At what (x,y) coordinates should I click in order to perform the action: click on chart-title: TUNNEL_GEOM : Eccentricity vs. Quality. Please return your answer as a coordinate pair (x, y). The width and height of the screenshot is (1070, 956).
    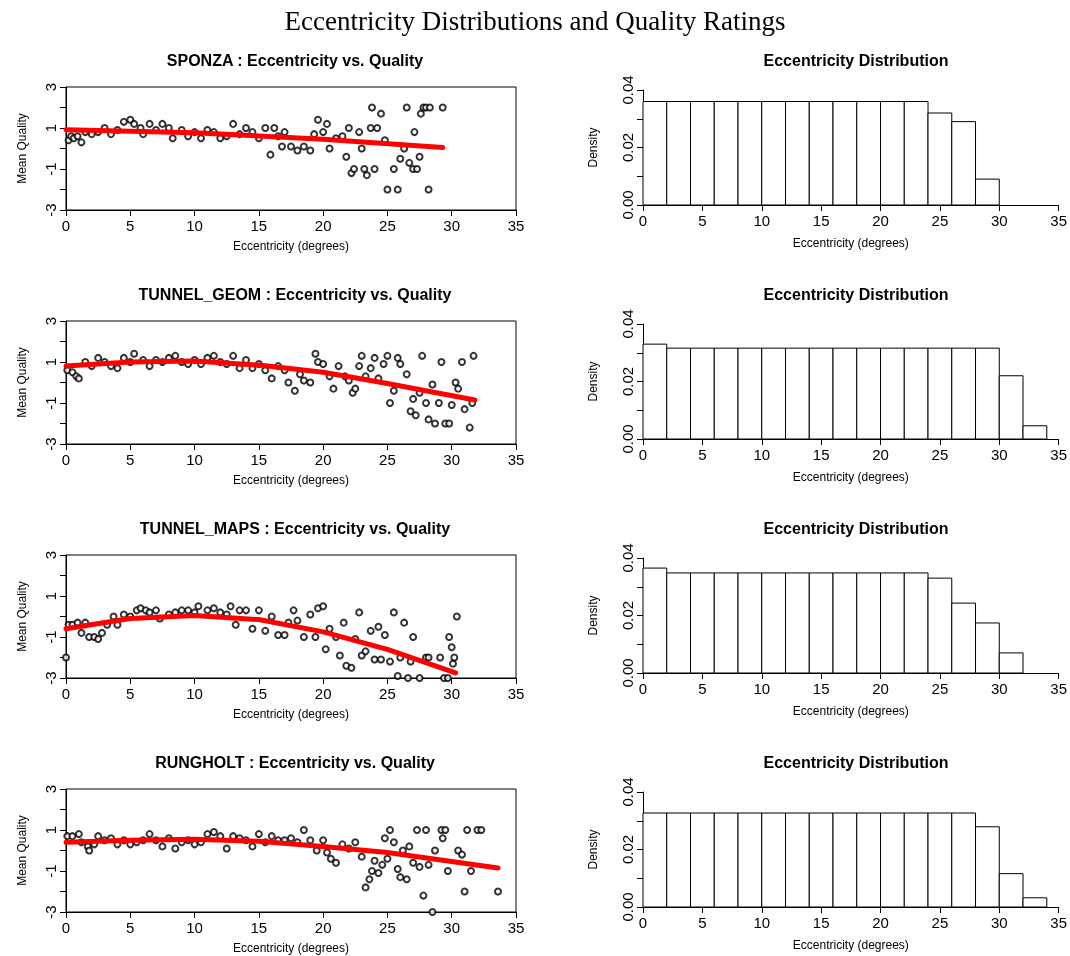
    Looking at the image, I should click on (295, 294).